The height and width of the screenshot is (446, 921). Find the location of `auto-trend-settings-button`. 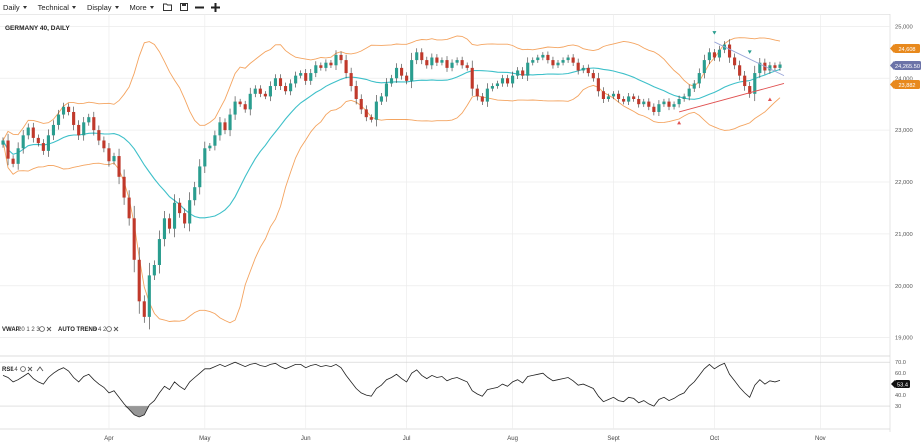

auto-trend-settings-button is located at coordinates (109, 329).